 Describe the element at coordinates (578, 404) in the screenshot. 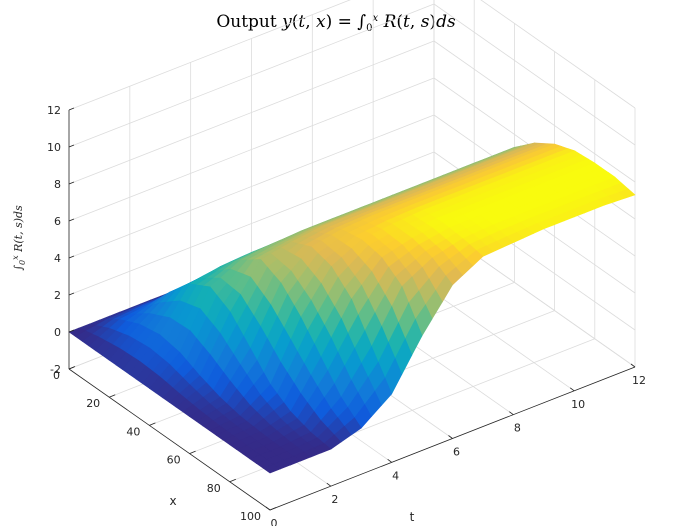

I see `t-tick-label: 10` at that location.